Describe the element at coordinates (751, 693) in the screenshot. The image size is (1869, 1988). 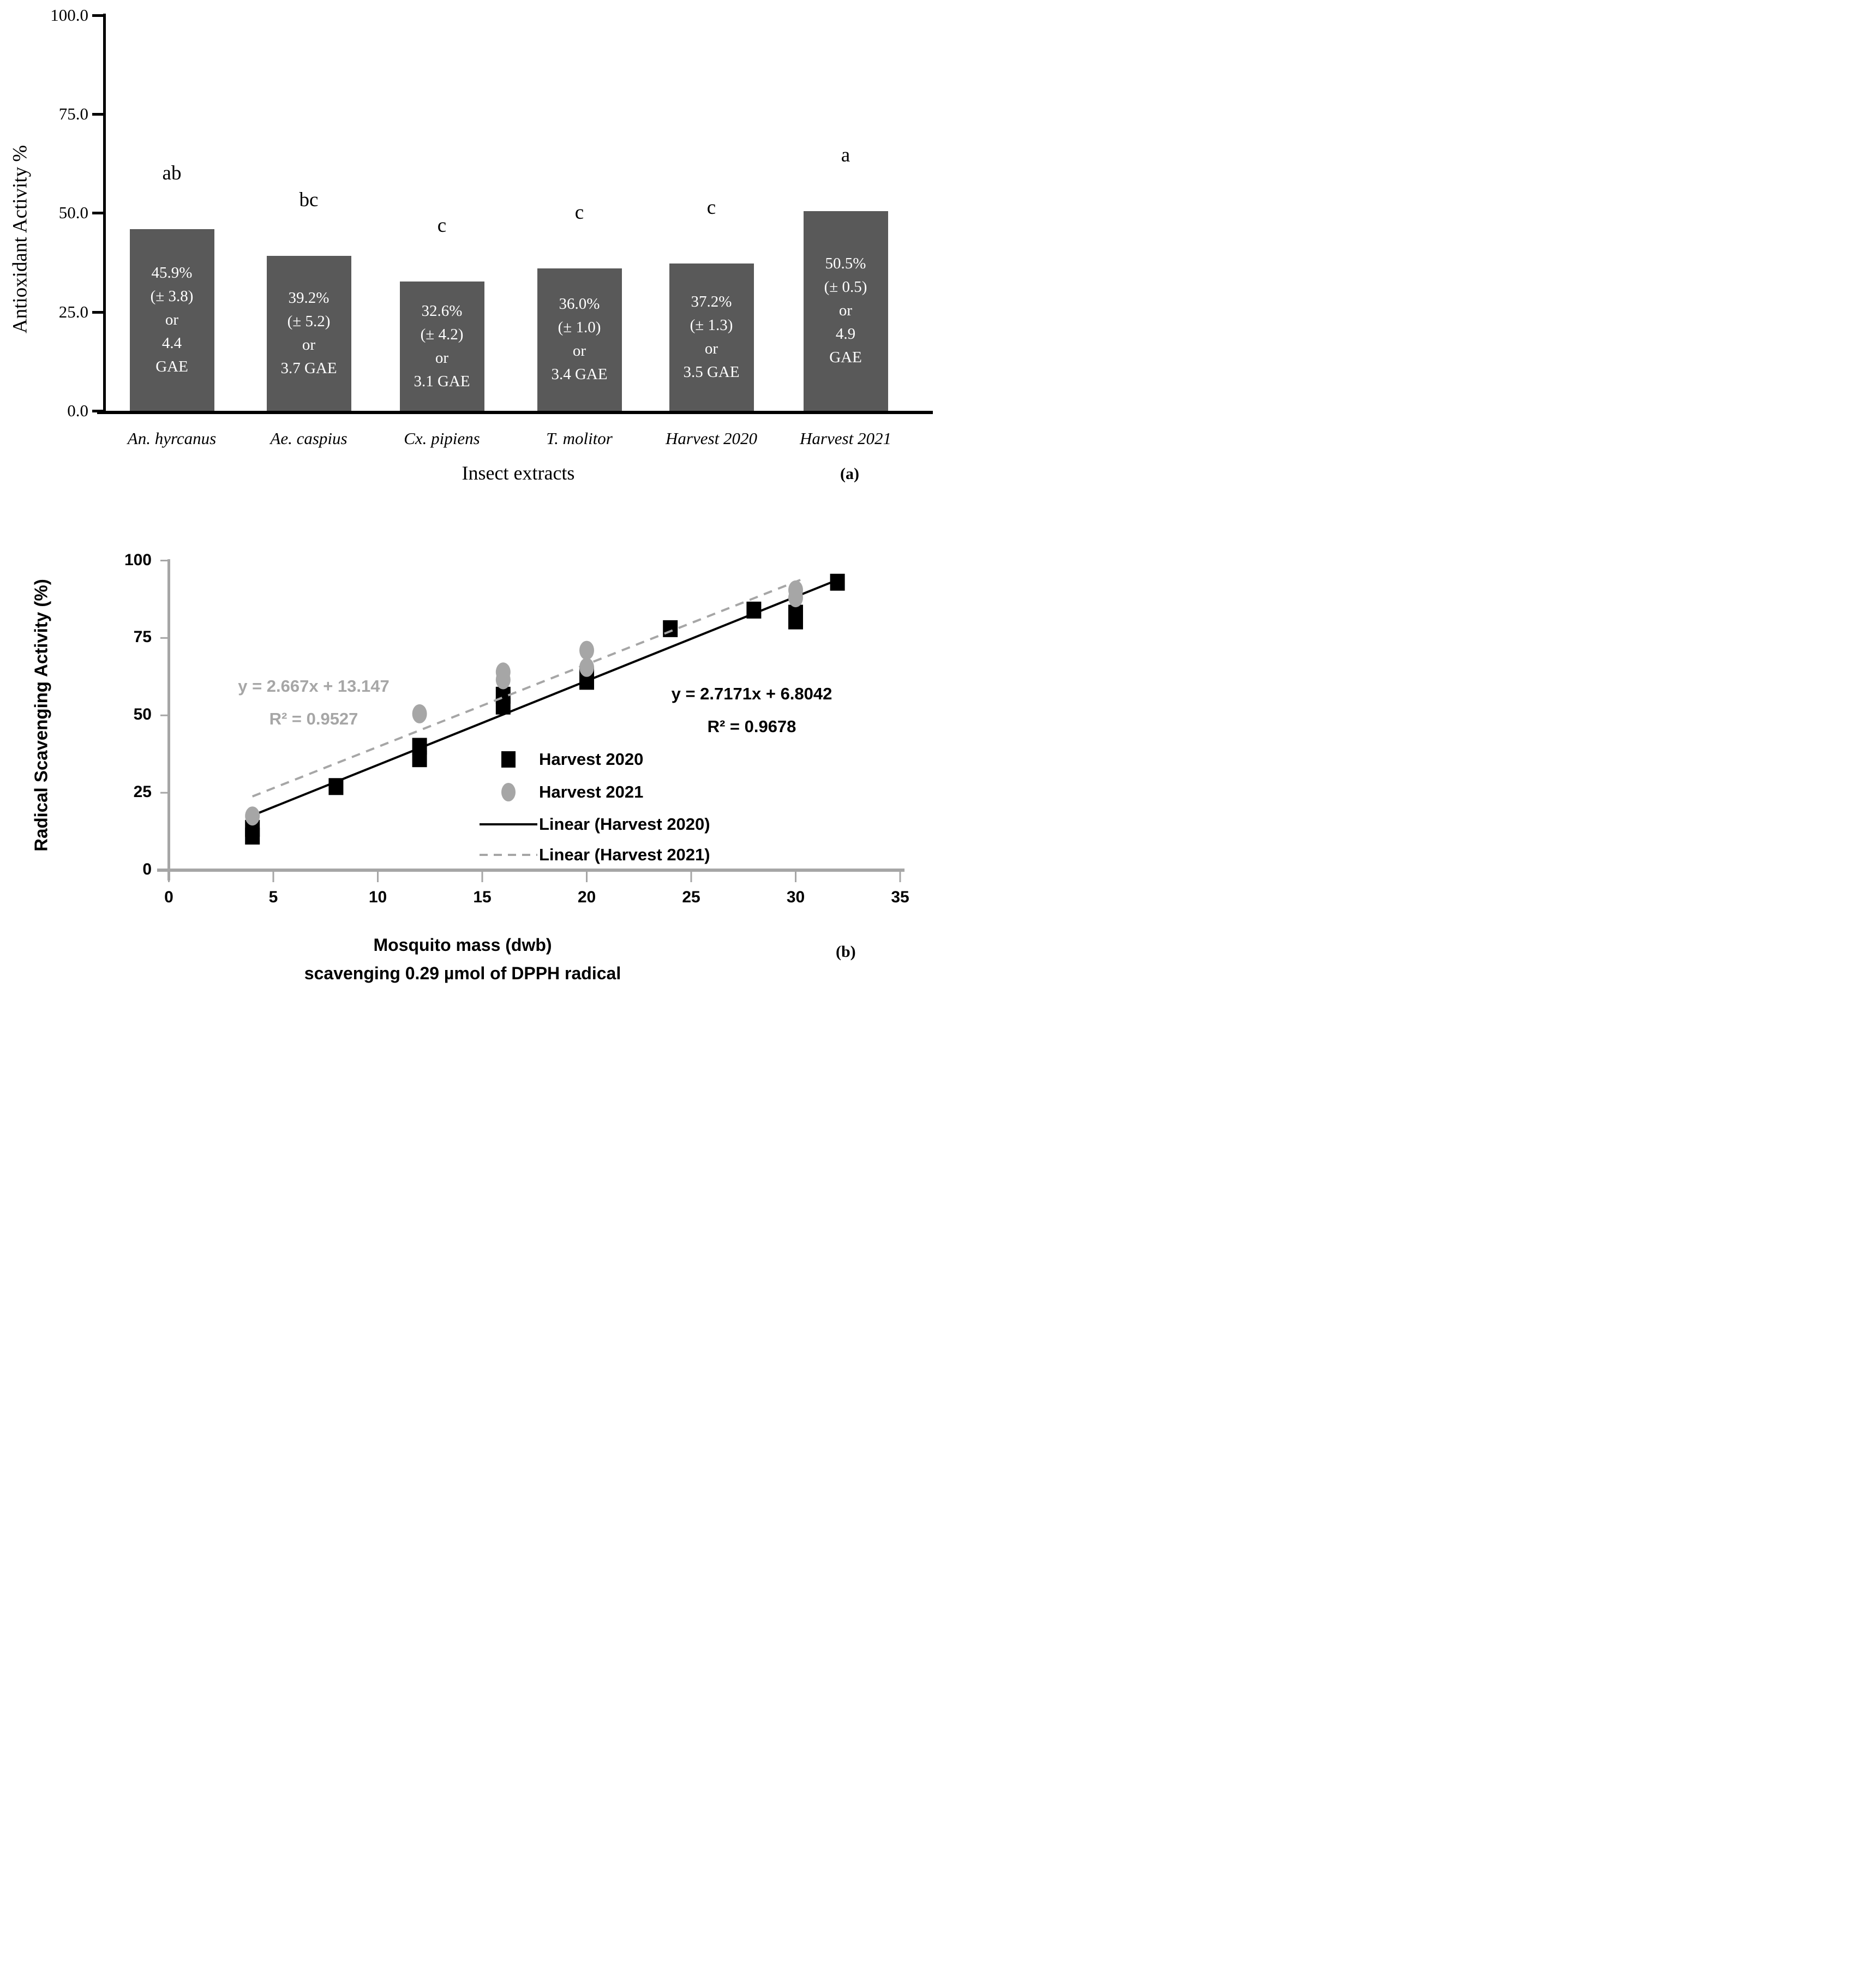
I see `equation-line: y = 2.7171x + 6.8042` at that location.